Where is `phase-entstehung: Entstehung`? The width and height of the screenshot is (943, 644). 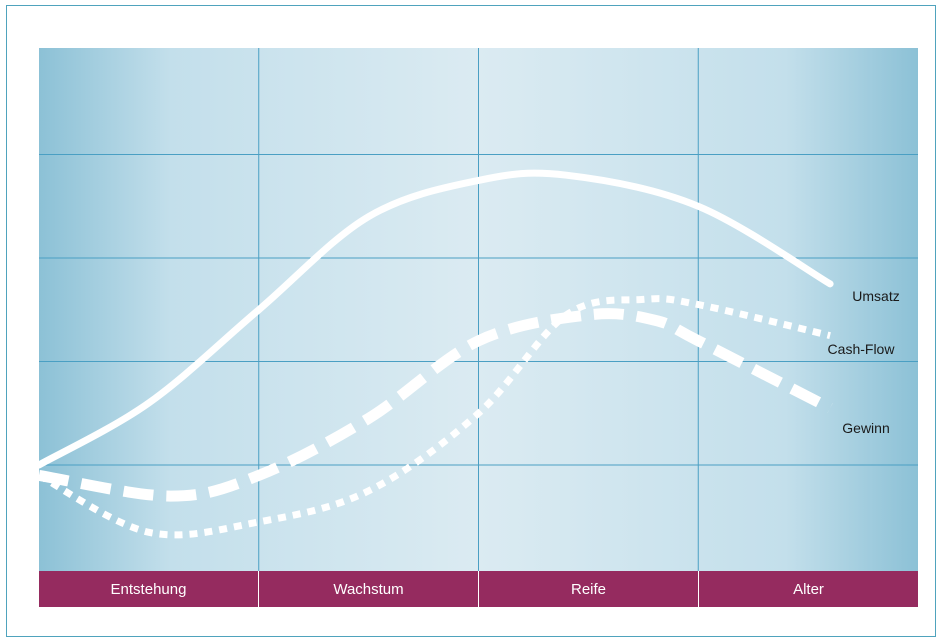
phase-entstehung: Entstehung is located at coordinates (149, 589).